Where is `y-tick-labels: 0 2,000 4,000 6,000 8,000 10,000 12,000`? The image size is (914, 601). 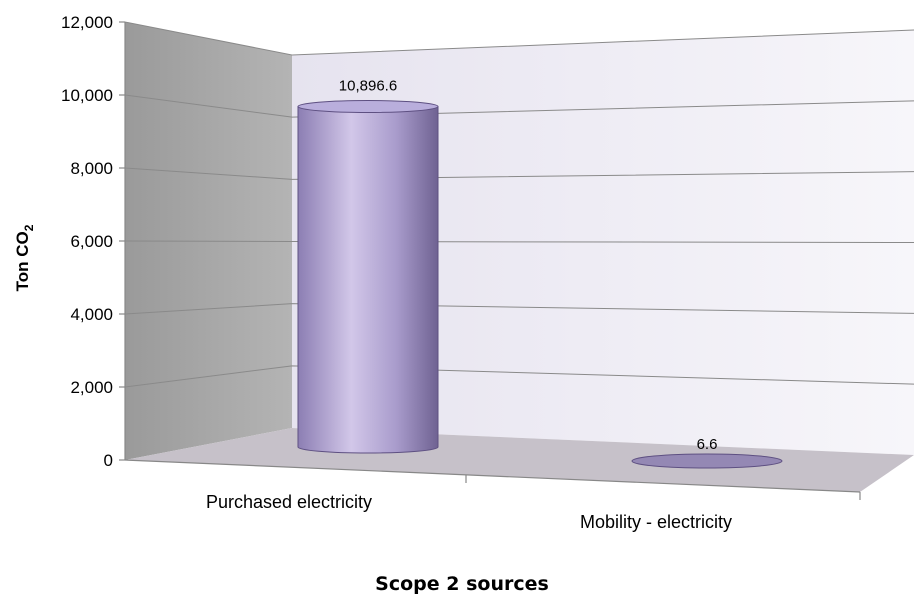 y-tick-labels: 0 2,000 4,000 6,000 8,000 10,000 12,000 is located at coordinates (93, 241).